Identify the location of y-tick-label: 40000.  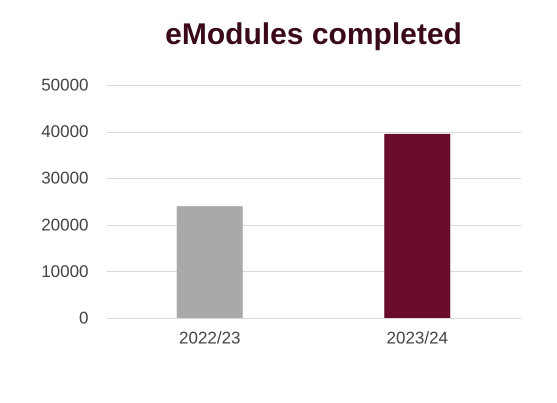
(64, 132).